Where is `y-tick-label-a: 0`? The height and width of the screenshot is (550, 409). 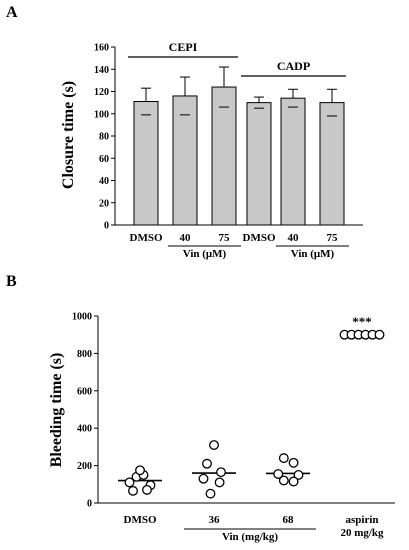 y-tick-label-a: 0 is located at coordinates (106, 226).